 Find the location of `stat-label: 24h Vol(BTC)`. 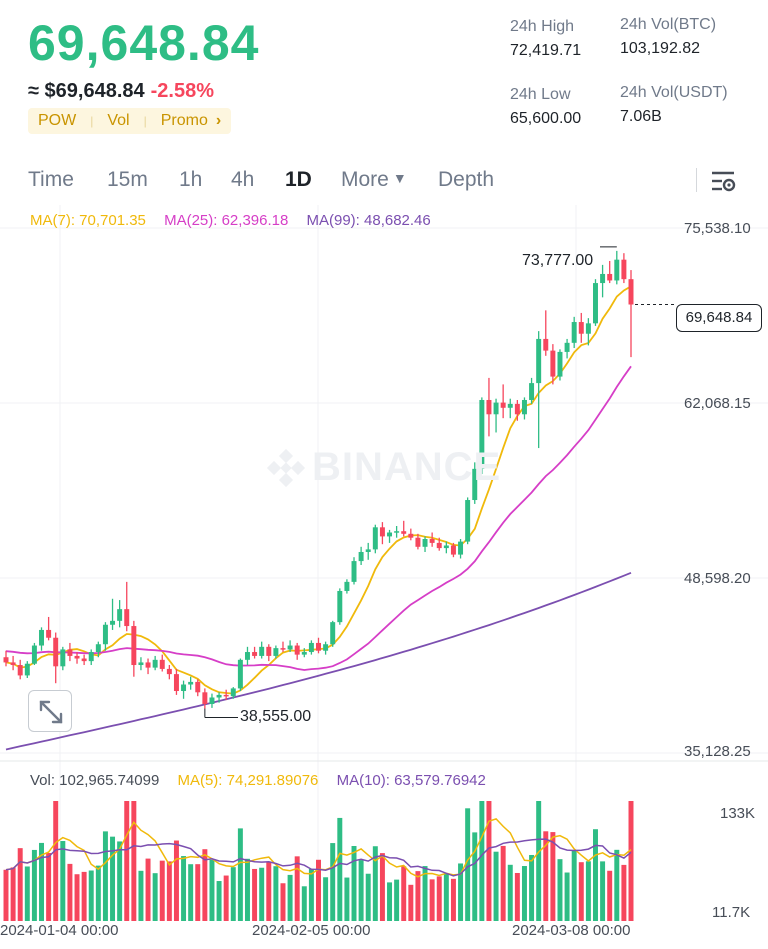

stat-label: 24h Vol(BTC) is located at coordinates (668, 24).